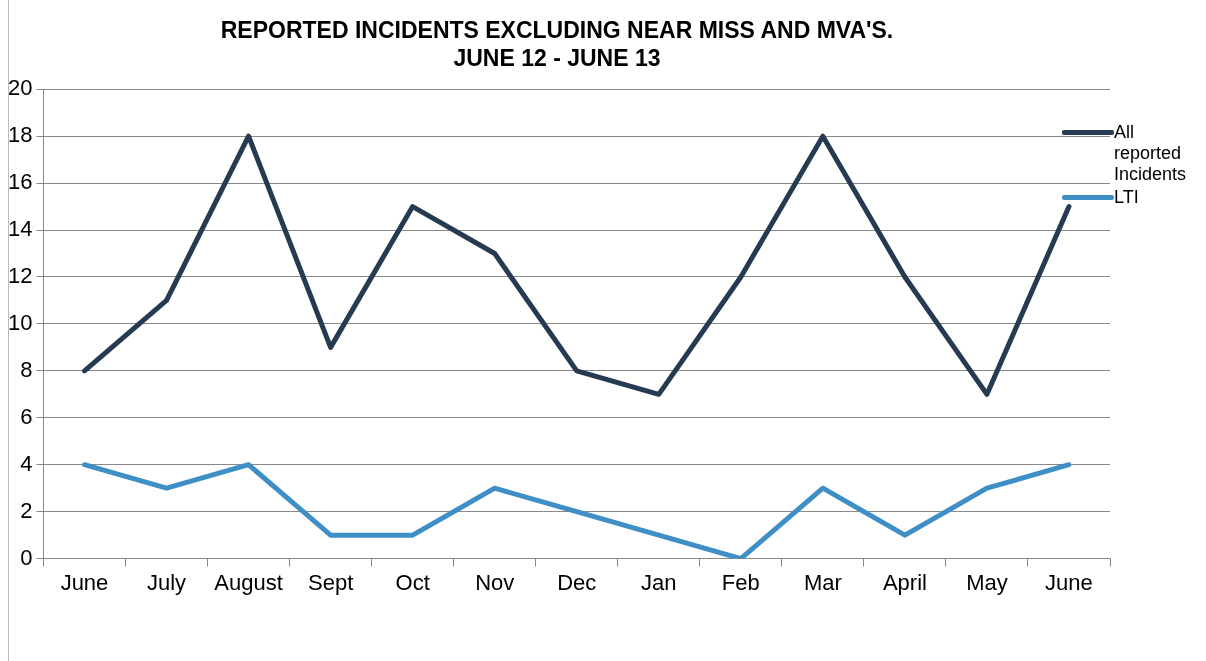  I want to click on chart-subtitle: JUNE 12 - JUNE 13, so click(557, 57).